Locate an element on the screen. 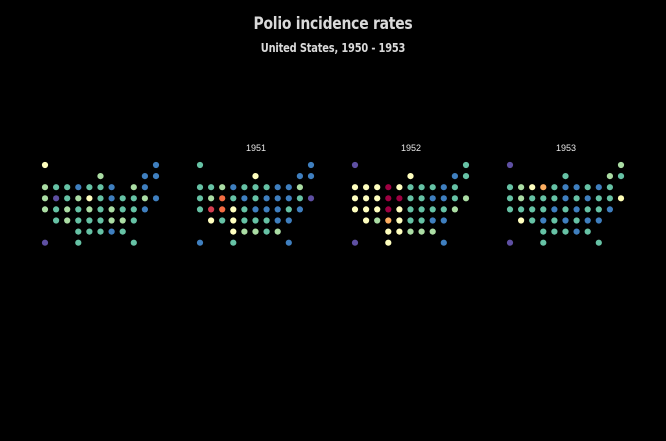 The width and height of the screenshot is (666, 441). panel-label-1953: 1953 is located at coordinates (566, 148).